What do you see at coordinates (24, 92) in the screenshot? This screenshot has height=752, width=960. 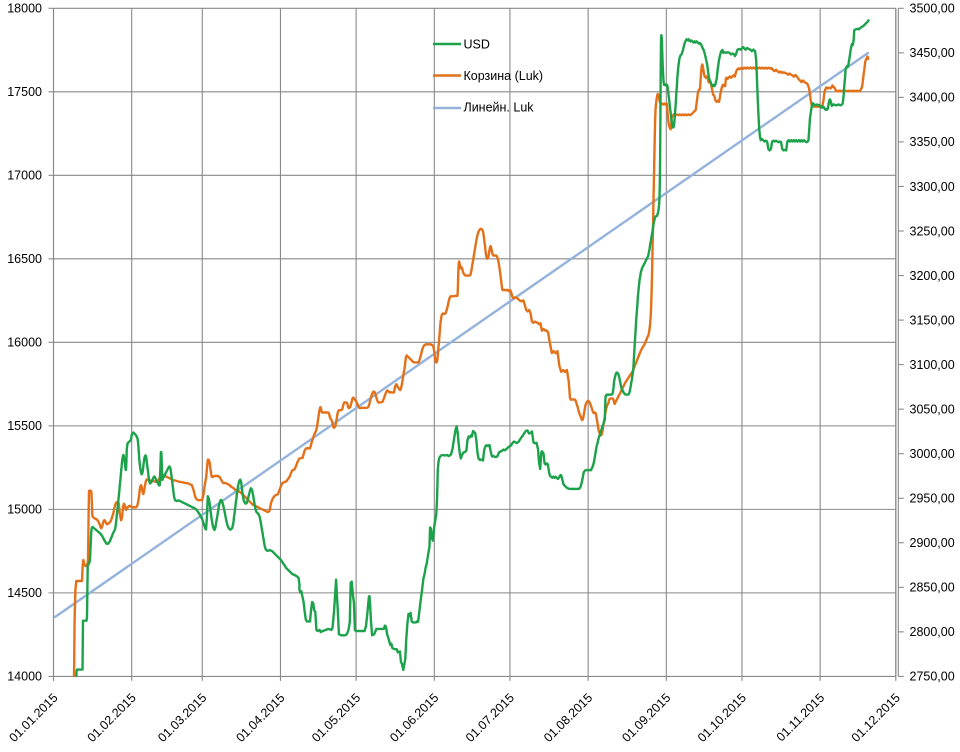 I see `svg-text: 17500` at bounding box center [24, 92].